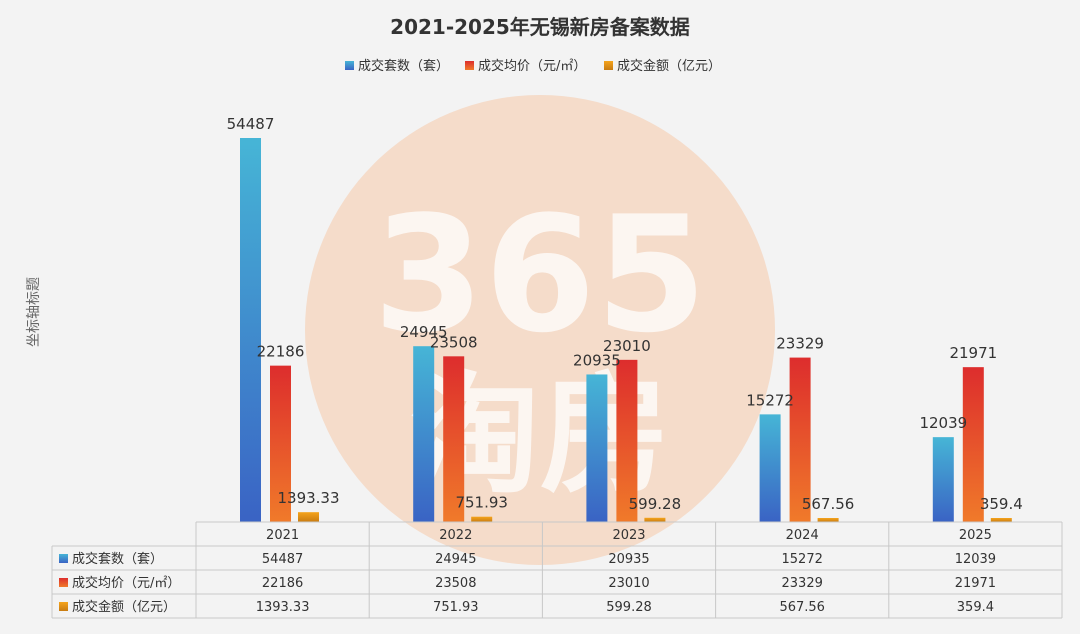 The image size is (1080, 634). Describe the element at coordinates (1001, 504) in the screenshot. I see `data-label: 359.4` at that location.